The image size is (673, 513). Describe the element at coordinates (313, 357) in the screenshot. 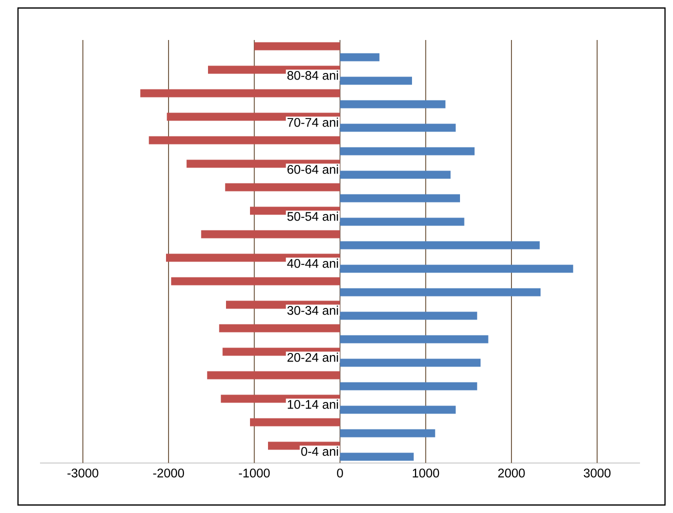

I see `y-tick-label: 20-24 ani` at that location.